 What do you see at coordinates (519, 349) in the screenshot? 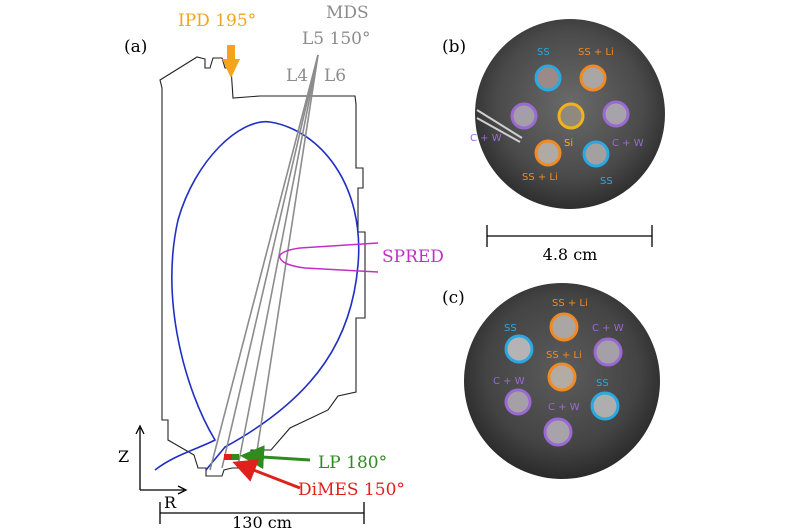
I see `insert-c-ss-left` at bounding box center [519, 349].